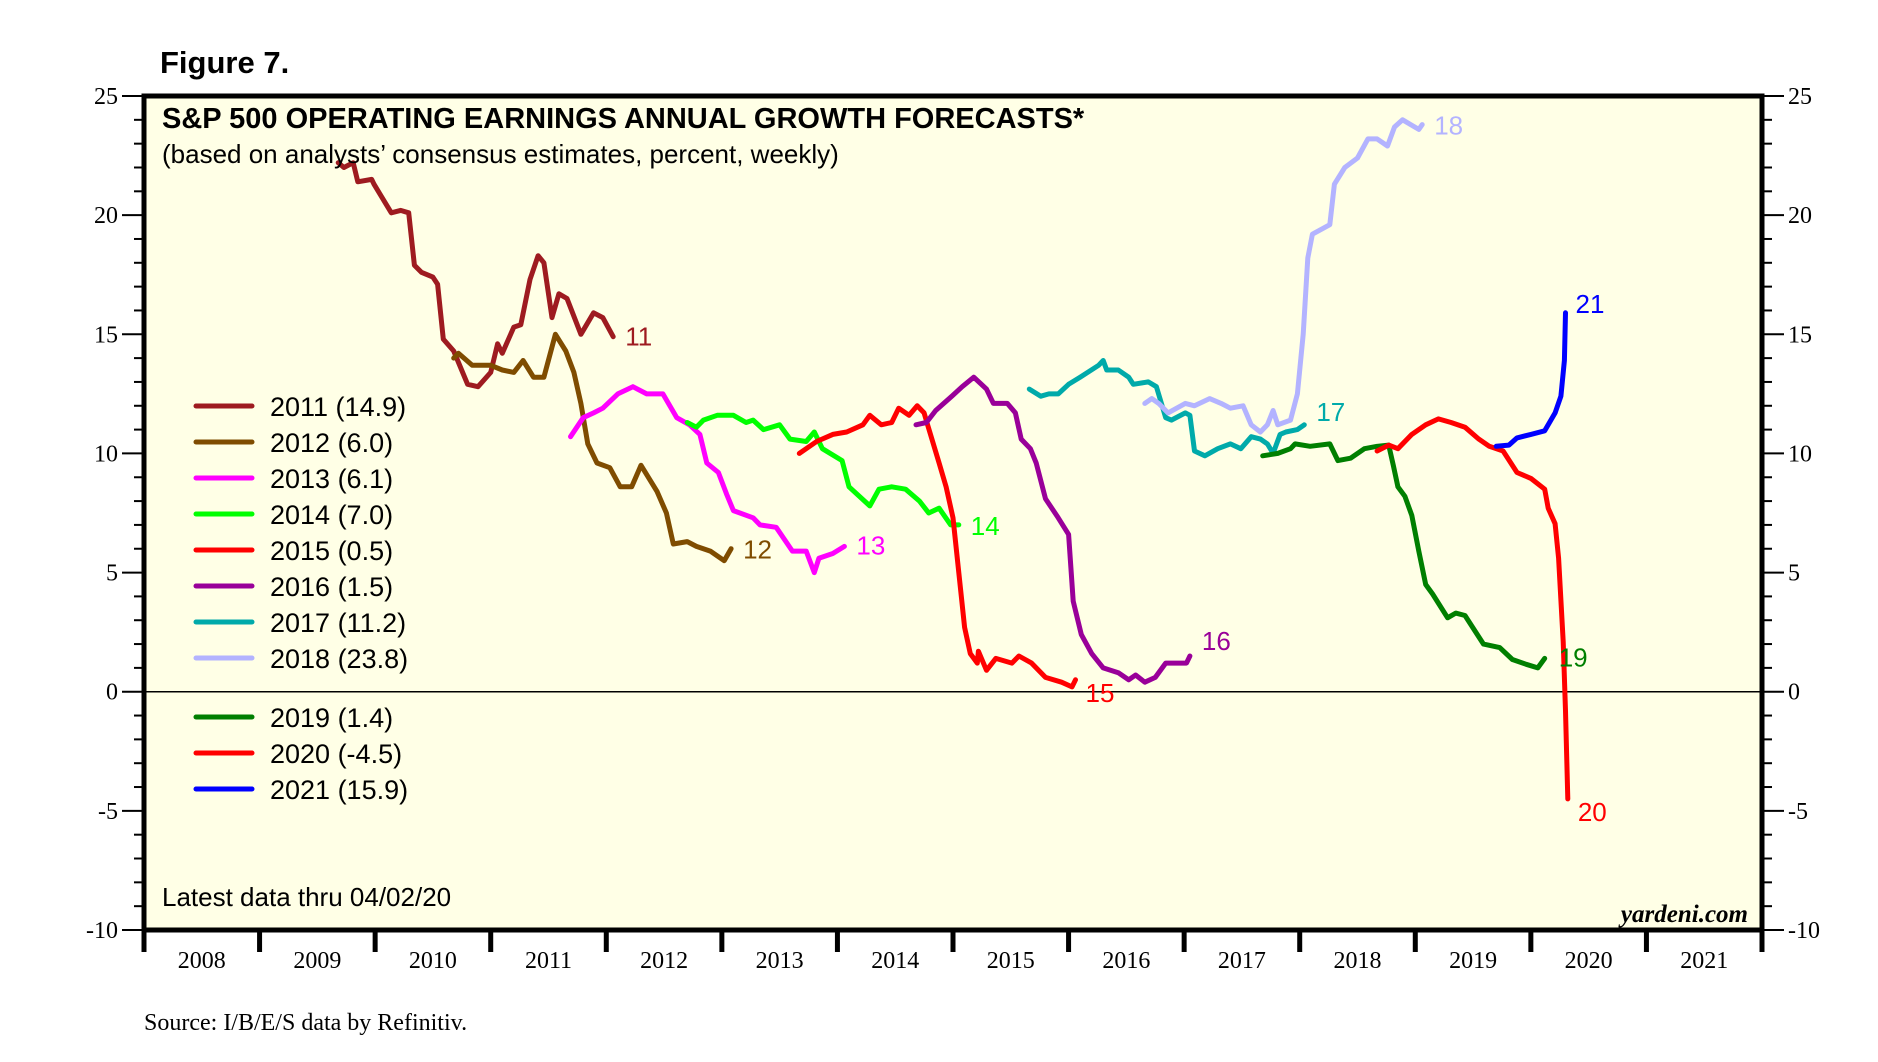 Image resolution: width=1878 pixels, height=1062 pixels. I want to click on legend-item-2018: 2018 (23.8), so click(300, 659).